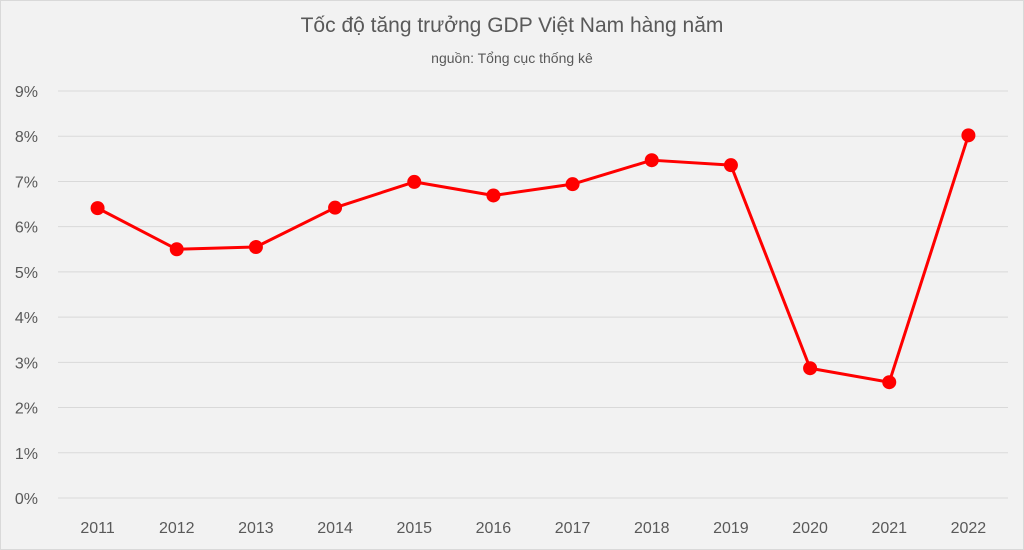  I want to click on y-tick-label: 4%, so click(26, 318).